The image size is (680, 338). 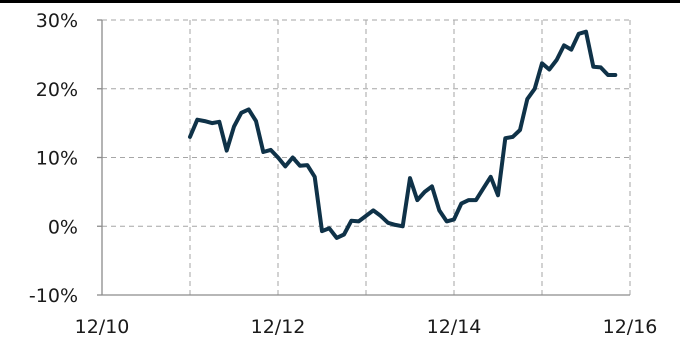 I want to click on top-border, so click(x=340, y=1).